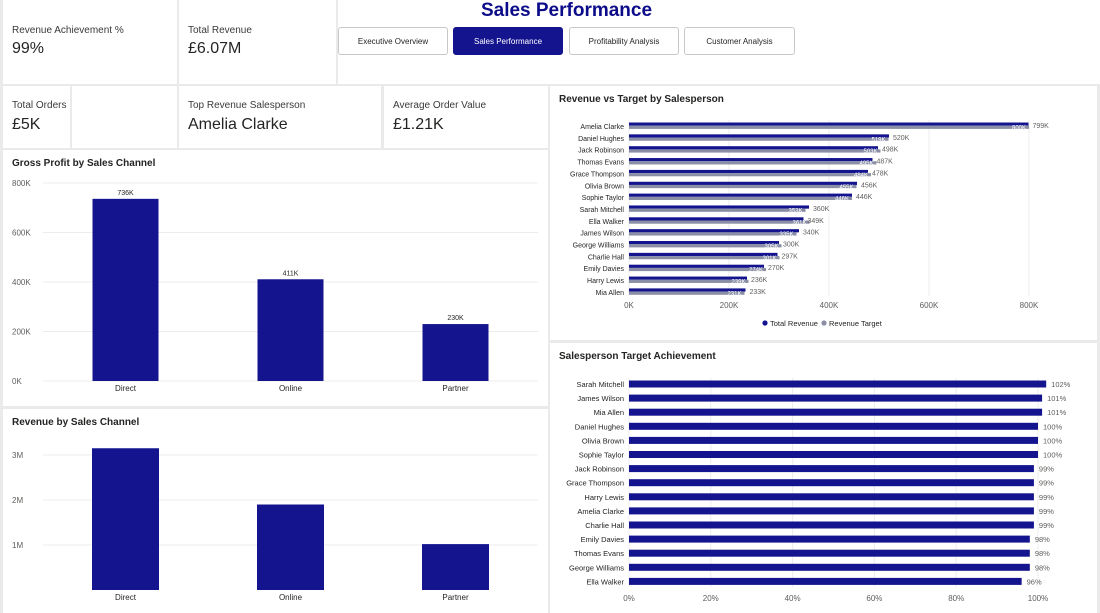 The image size is (1100, 613). Describe the element at coordinates (637, 356) in the screenshot. I see `chart-title: Salesperson Target Achievement` at that location.